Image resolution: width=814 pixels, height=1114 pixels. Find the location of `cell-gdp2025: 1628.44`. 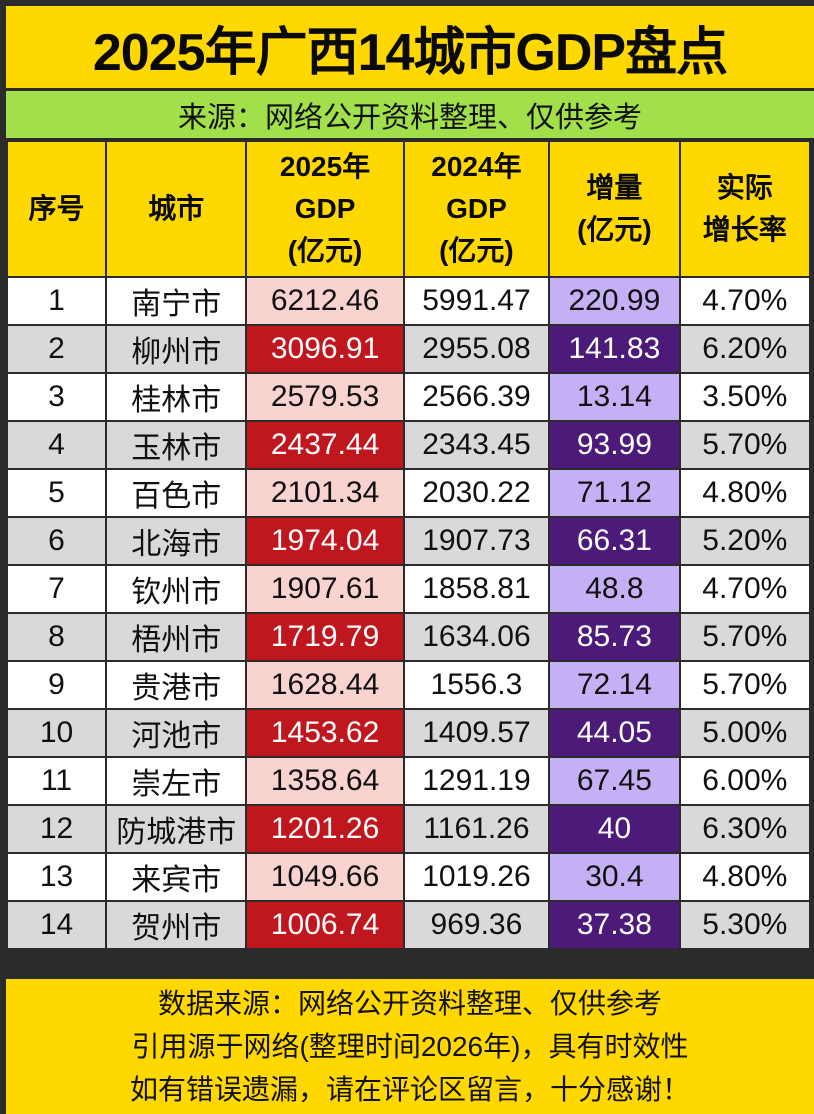

cell-gdp2025: 1628.44 is located at coordinates (325, 685).